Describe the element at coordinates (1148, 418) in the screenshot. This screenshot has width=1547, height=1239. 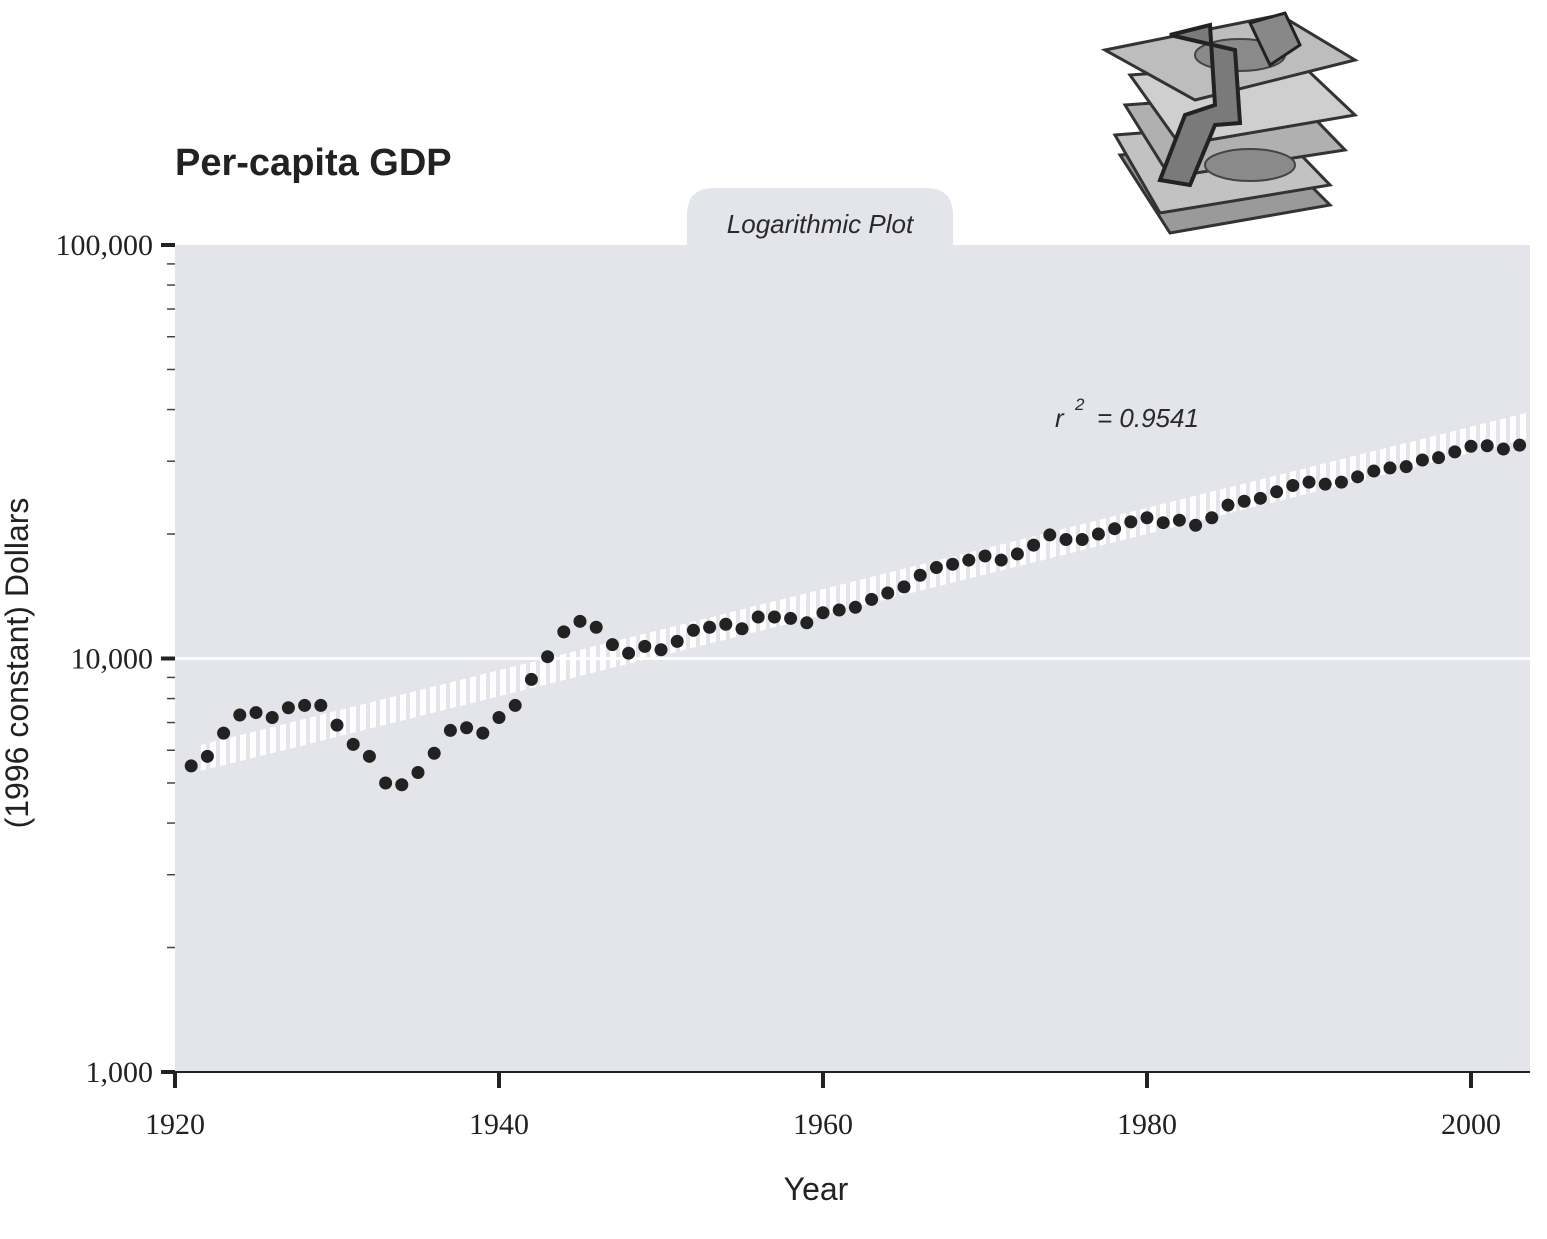
I see `r-squared-value: = 0.9541` at that location.